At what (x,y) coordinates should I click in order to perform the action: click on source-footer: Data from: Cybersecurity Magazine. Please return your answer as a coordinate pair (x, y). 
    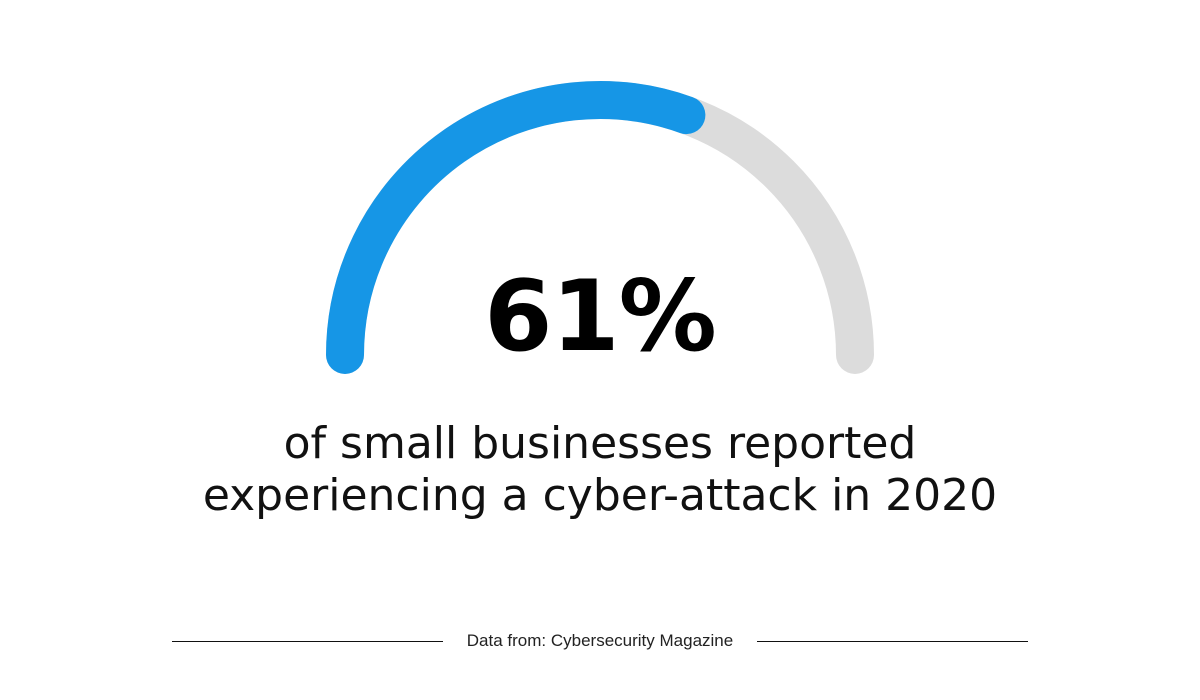
    Looking at the image, I should click on (600, 641).